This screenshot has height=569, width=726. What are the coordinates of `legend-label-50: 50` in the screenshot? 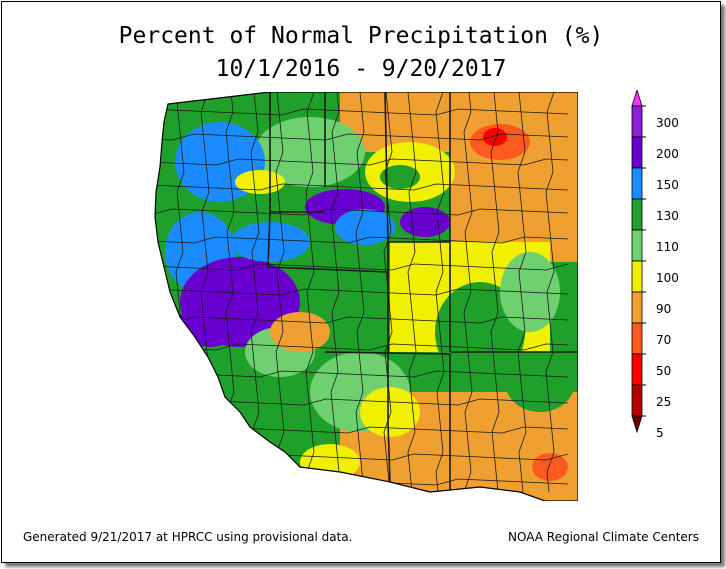 It's located at (664, 371).